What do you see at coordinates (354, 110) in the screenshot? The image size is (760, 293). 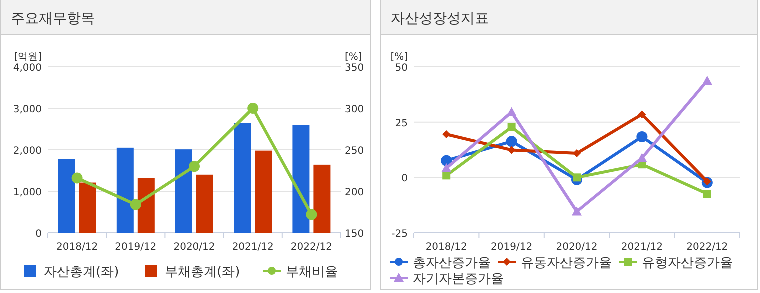 I see `y2-tick-label: 300` at bounding box center [354, 110].